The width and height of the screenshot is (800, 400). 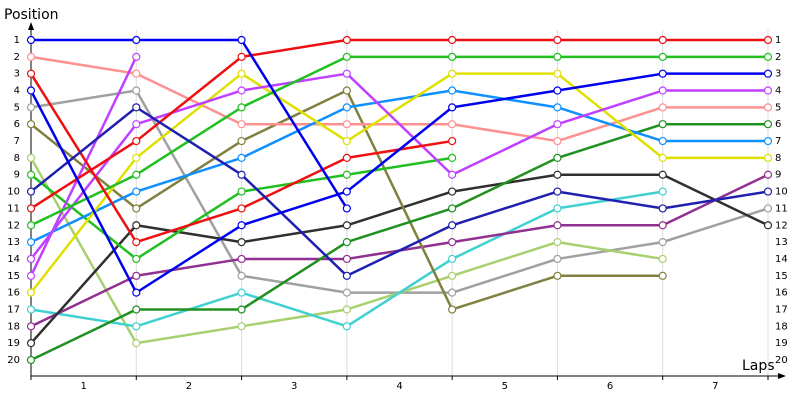 I want to click on y-tick-label-right: 16, so click(x=781, y=293).